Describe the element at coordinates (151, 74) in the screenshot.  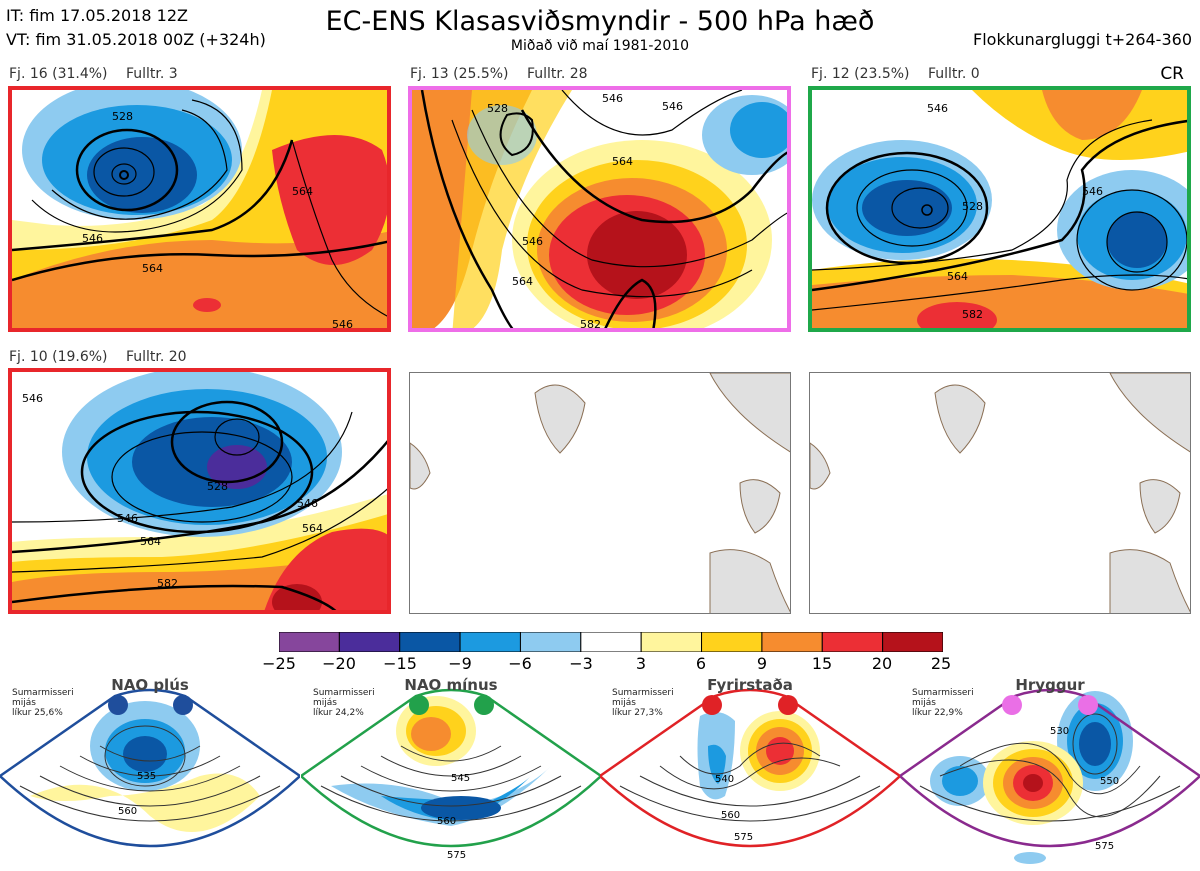
I see `panel-1-control: Fulltr. 3` at that location.